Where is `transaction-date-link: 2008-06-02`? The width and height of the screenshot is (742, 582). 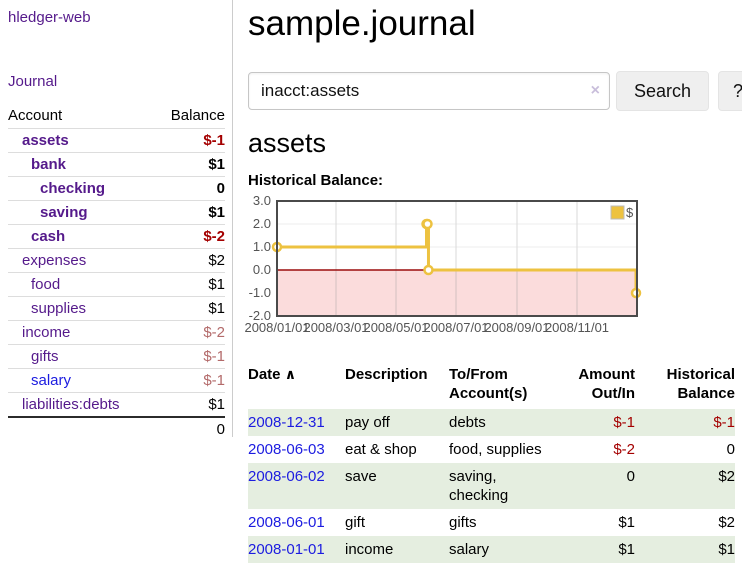
transaction-date-link: 2008-06-02 is located at coordinates (286, 476).